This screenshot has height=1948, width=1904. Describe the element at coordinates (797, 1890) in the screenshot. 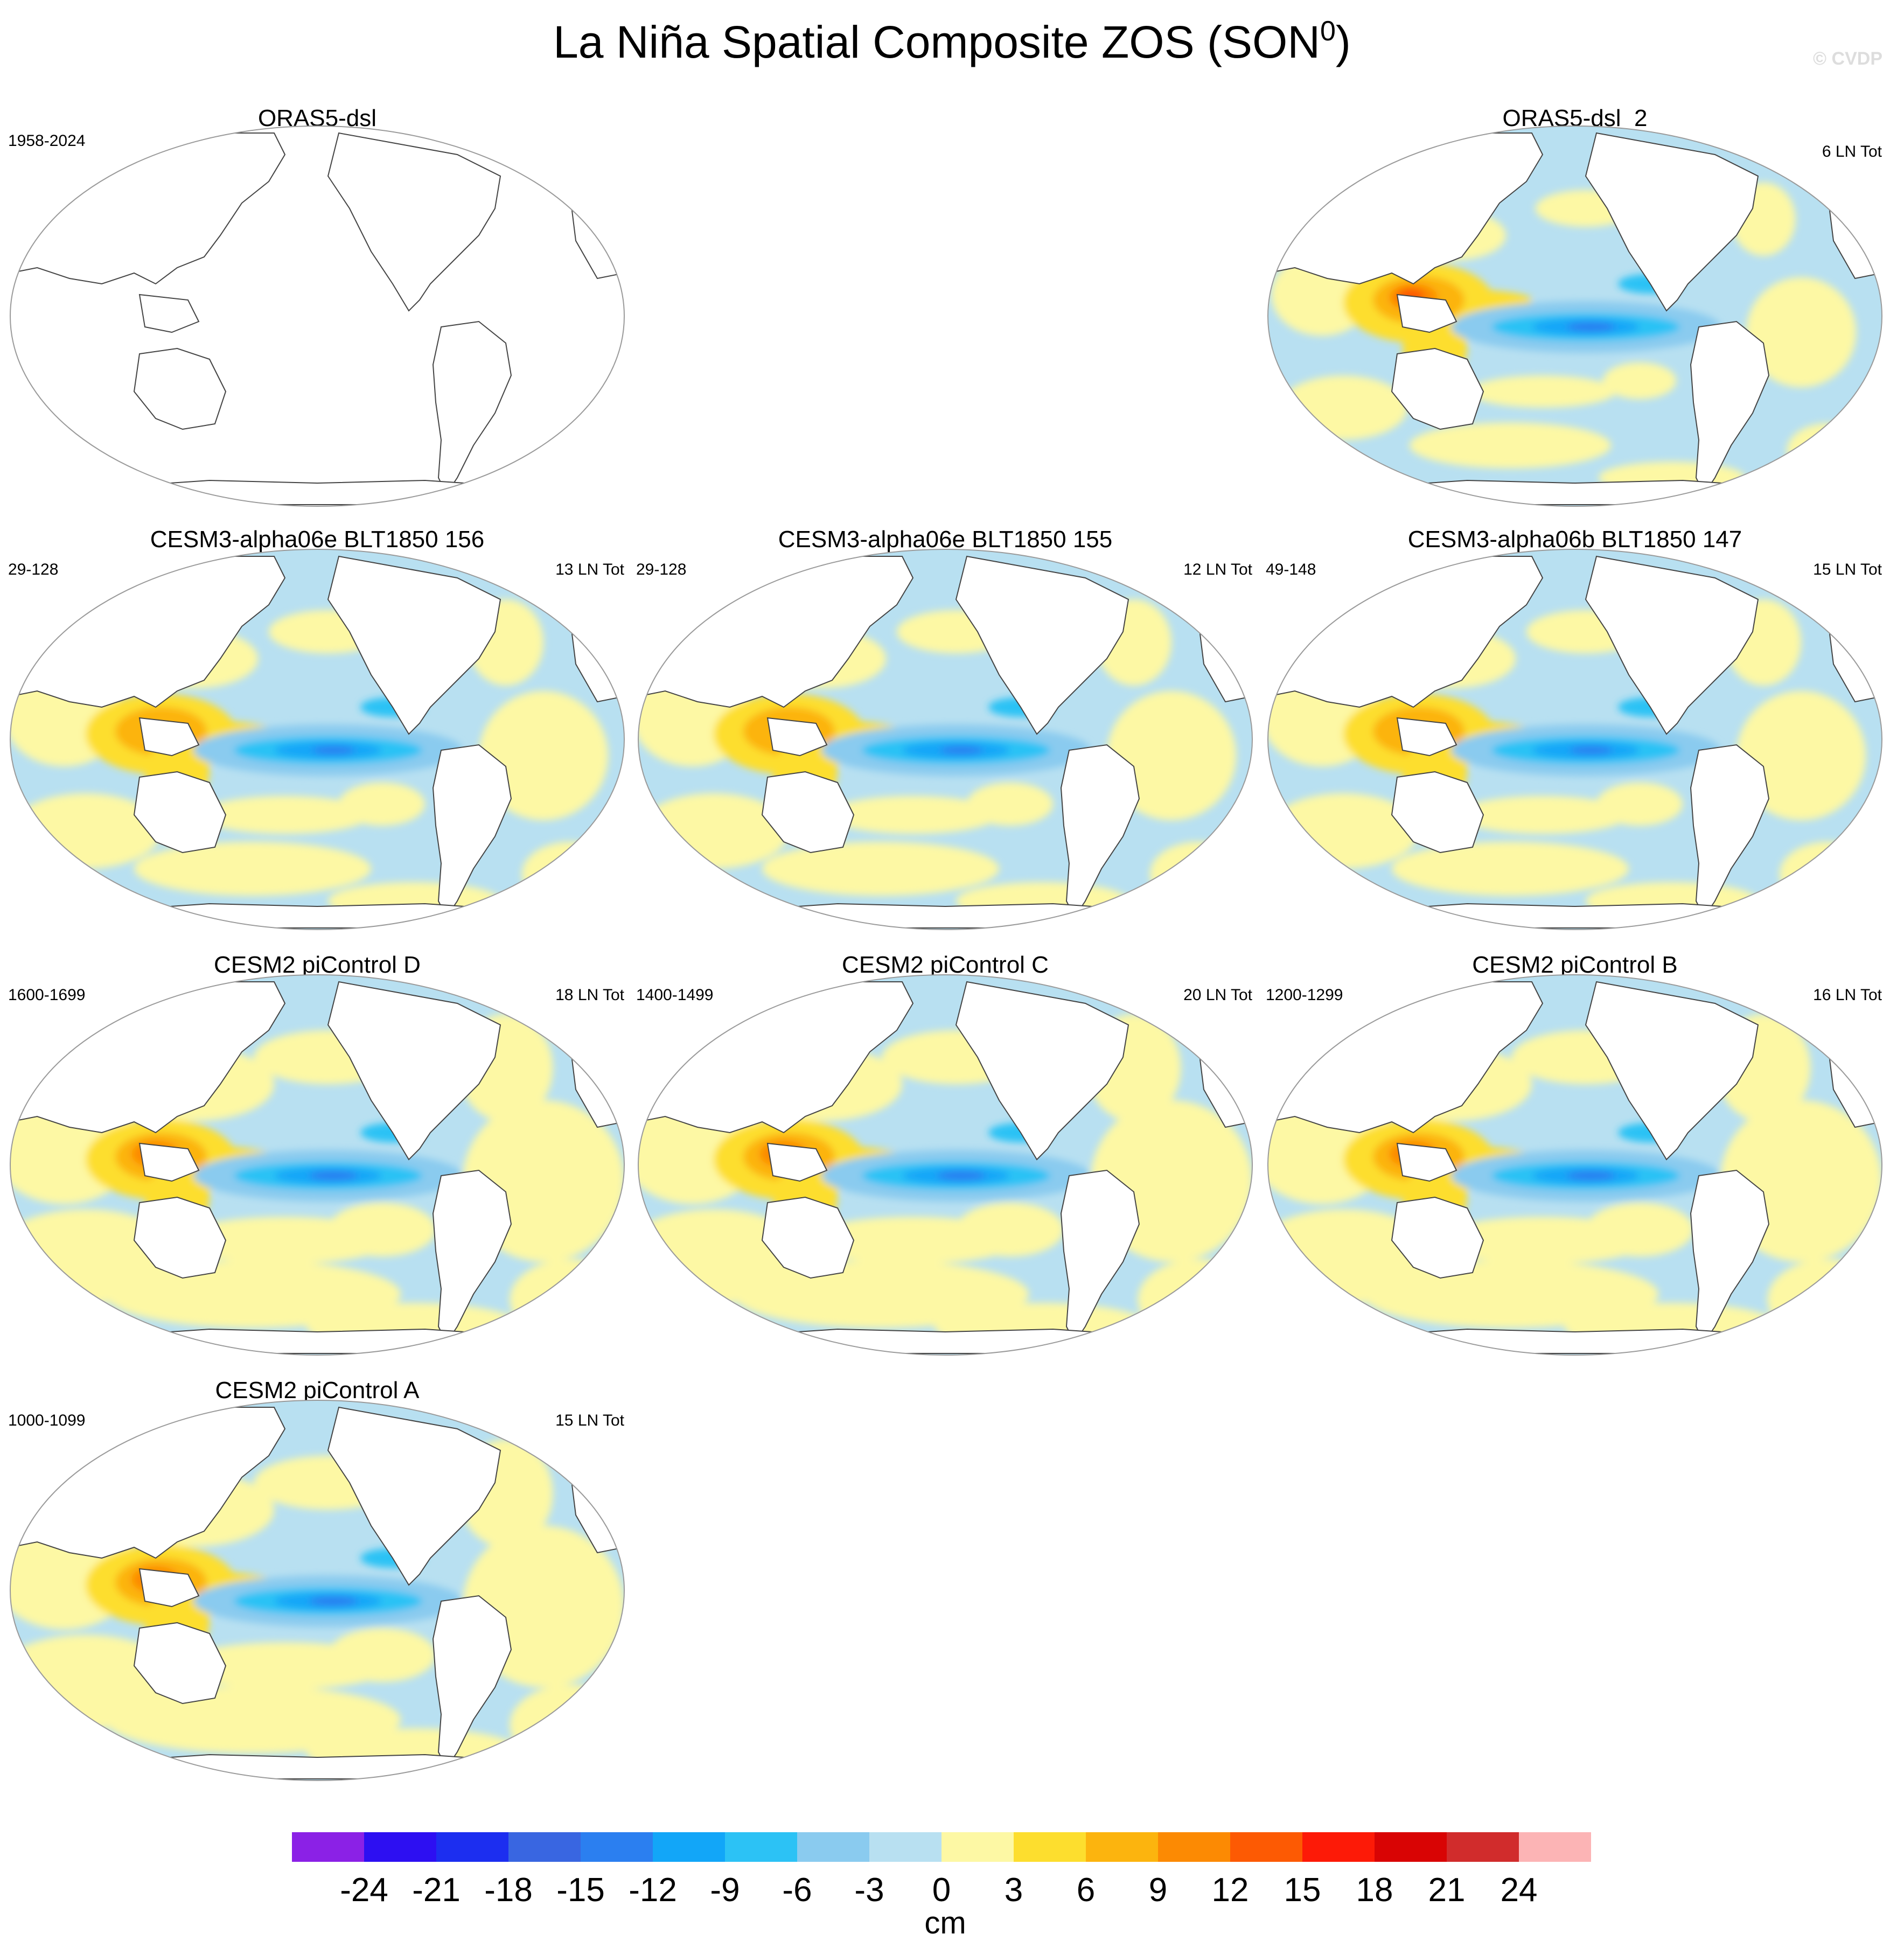

I see `colorbar-tick-label: -6` at that location.